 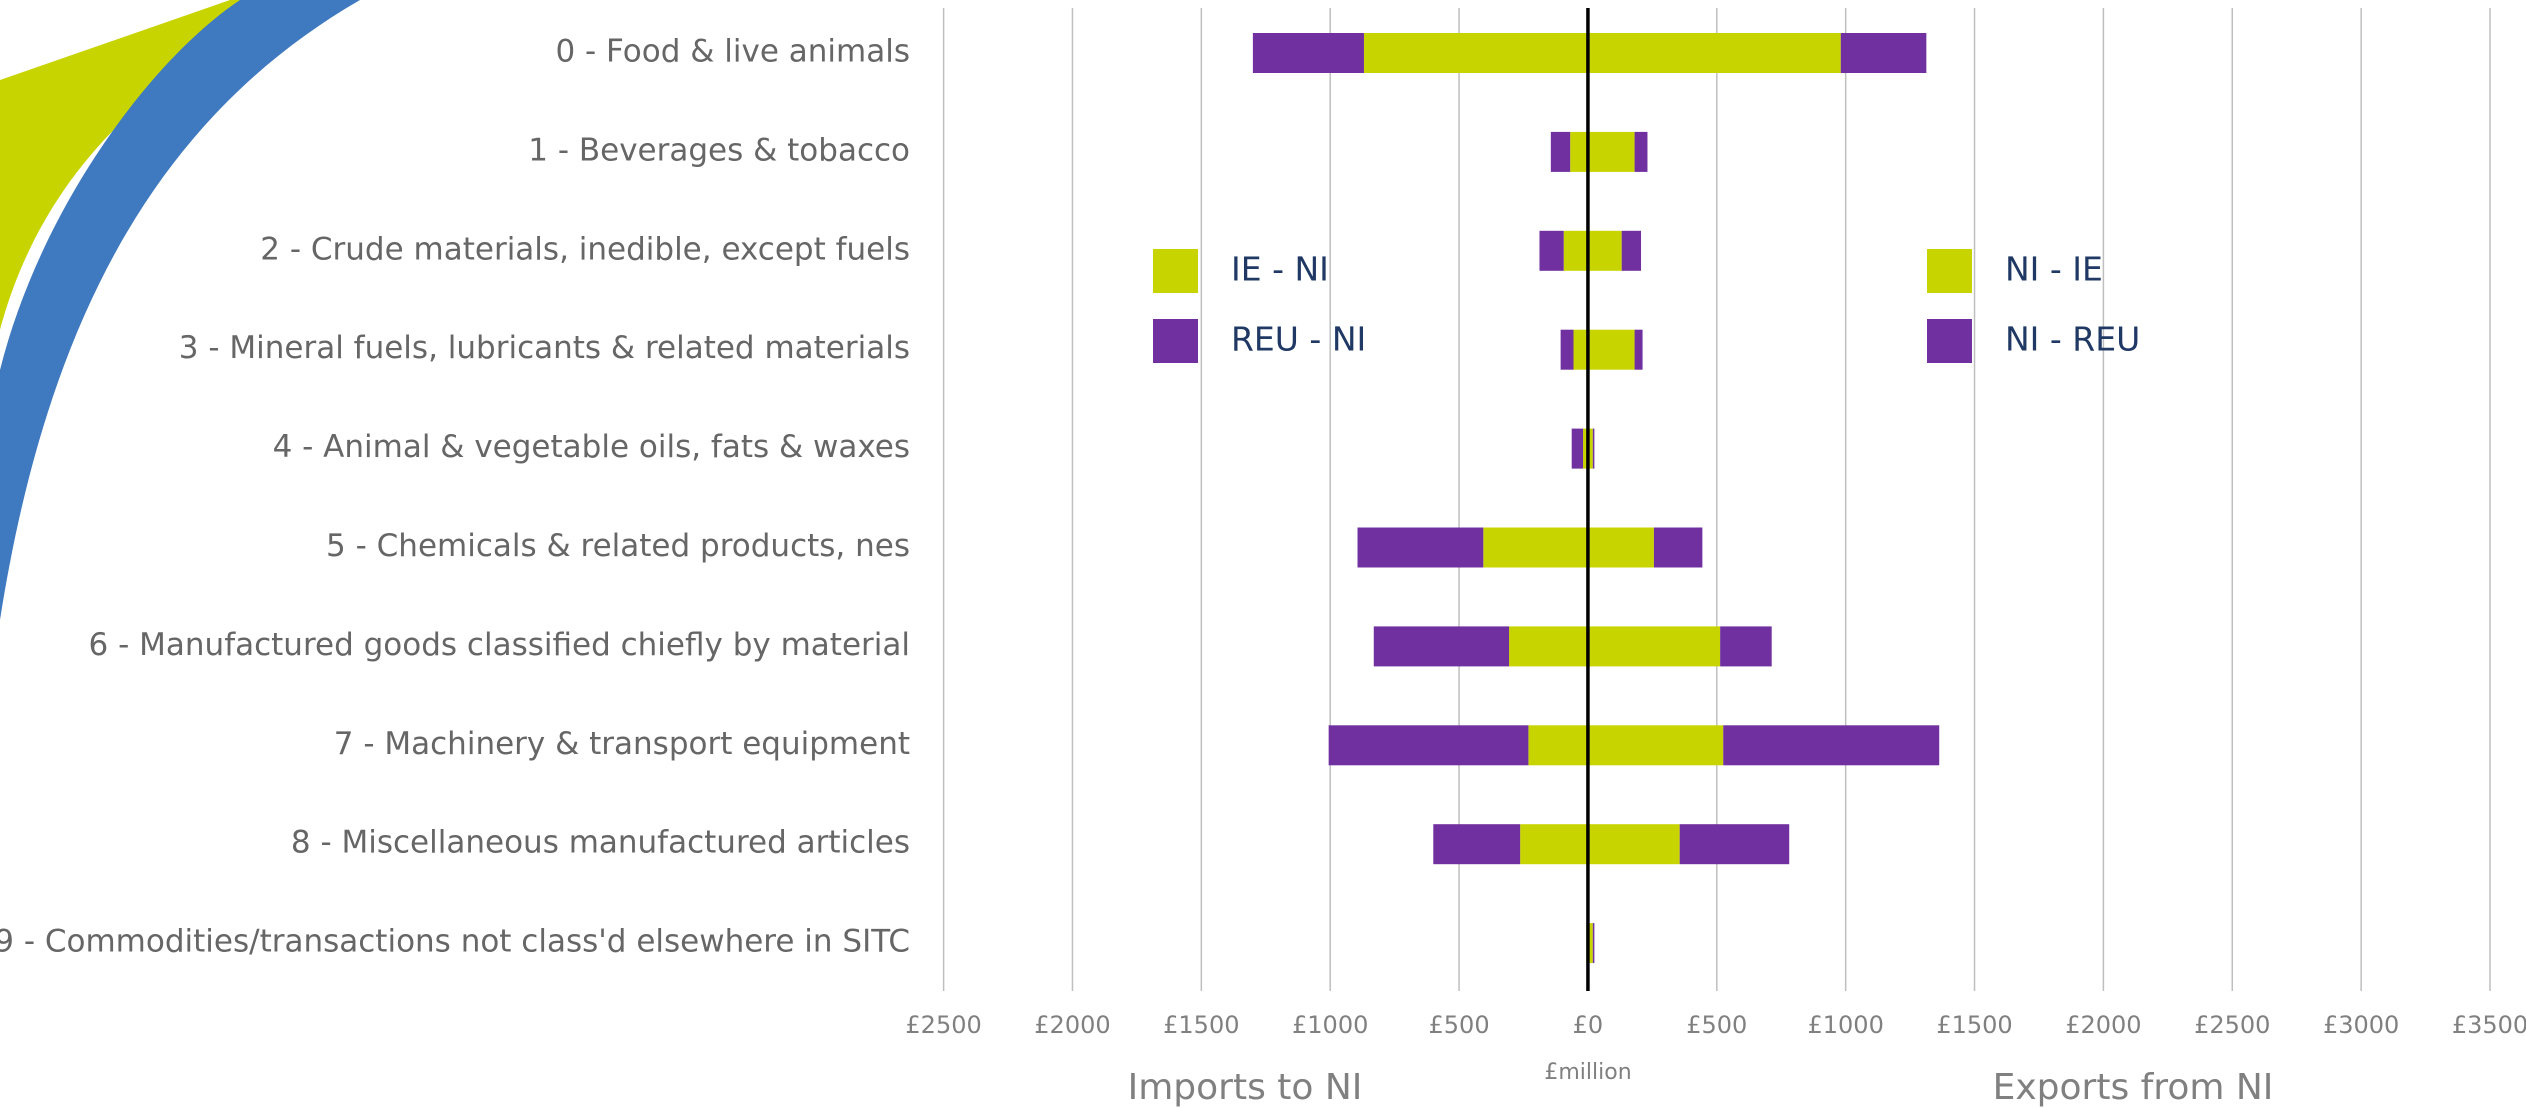 I want to click on x-tick-label: £0, so click(x=1588, y=1025).